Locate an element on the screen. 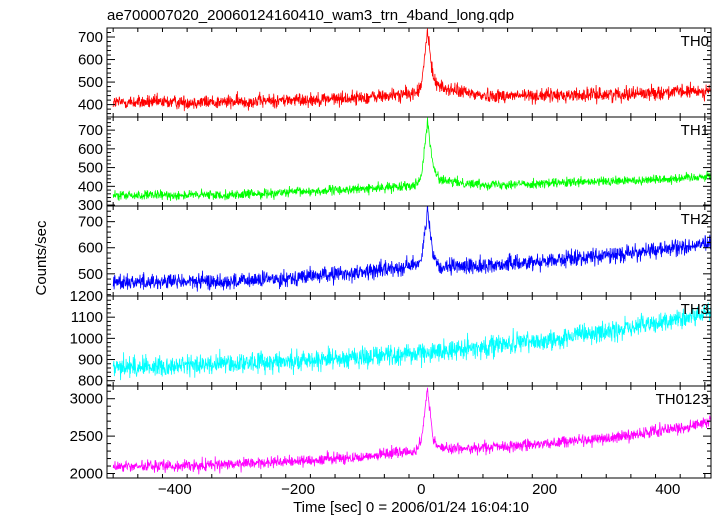 The height and width of the screenshot is (516, 717). series-th0123 is located at coordinates (411, 431).